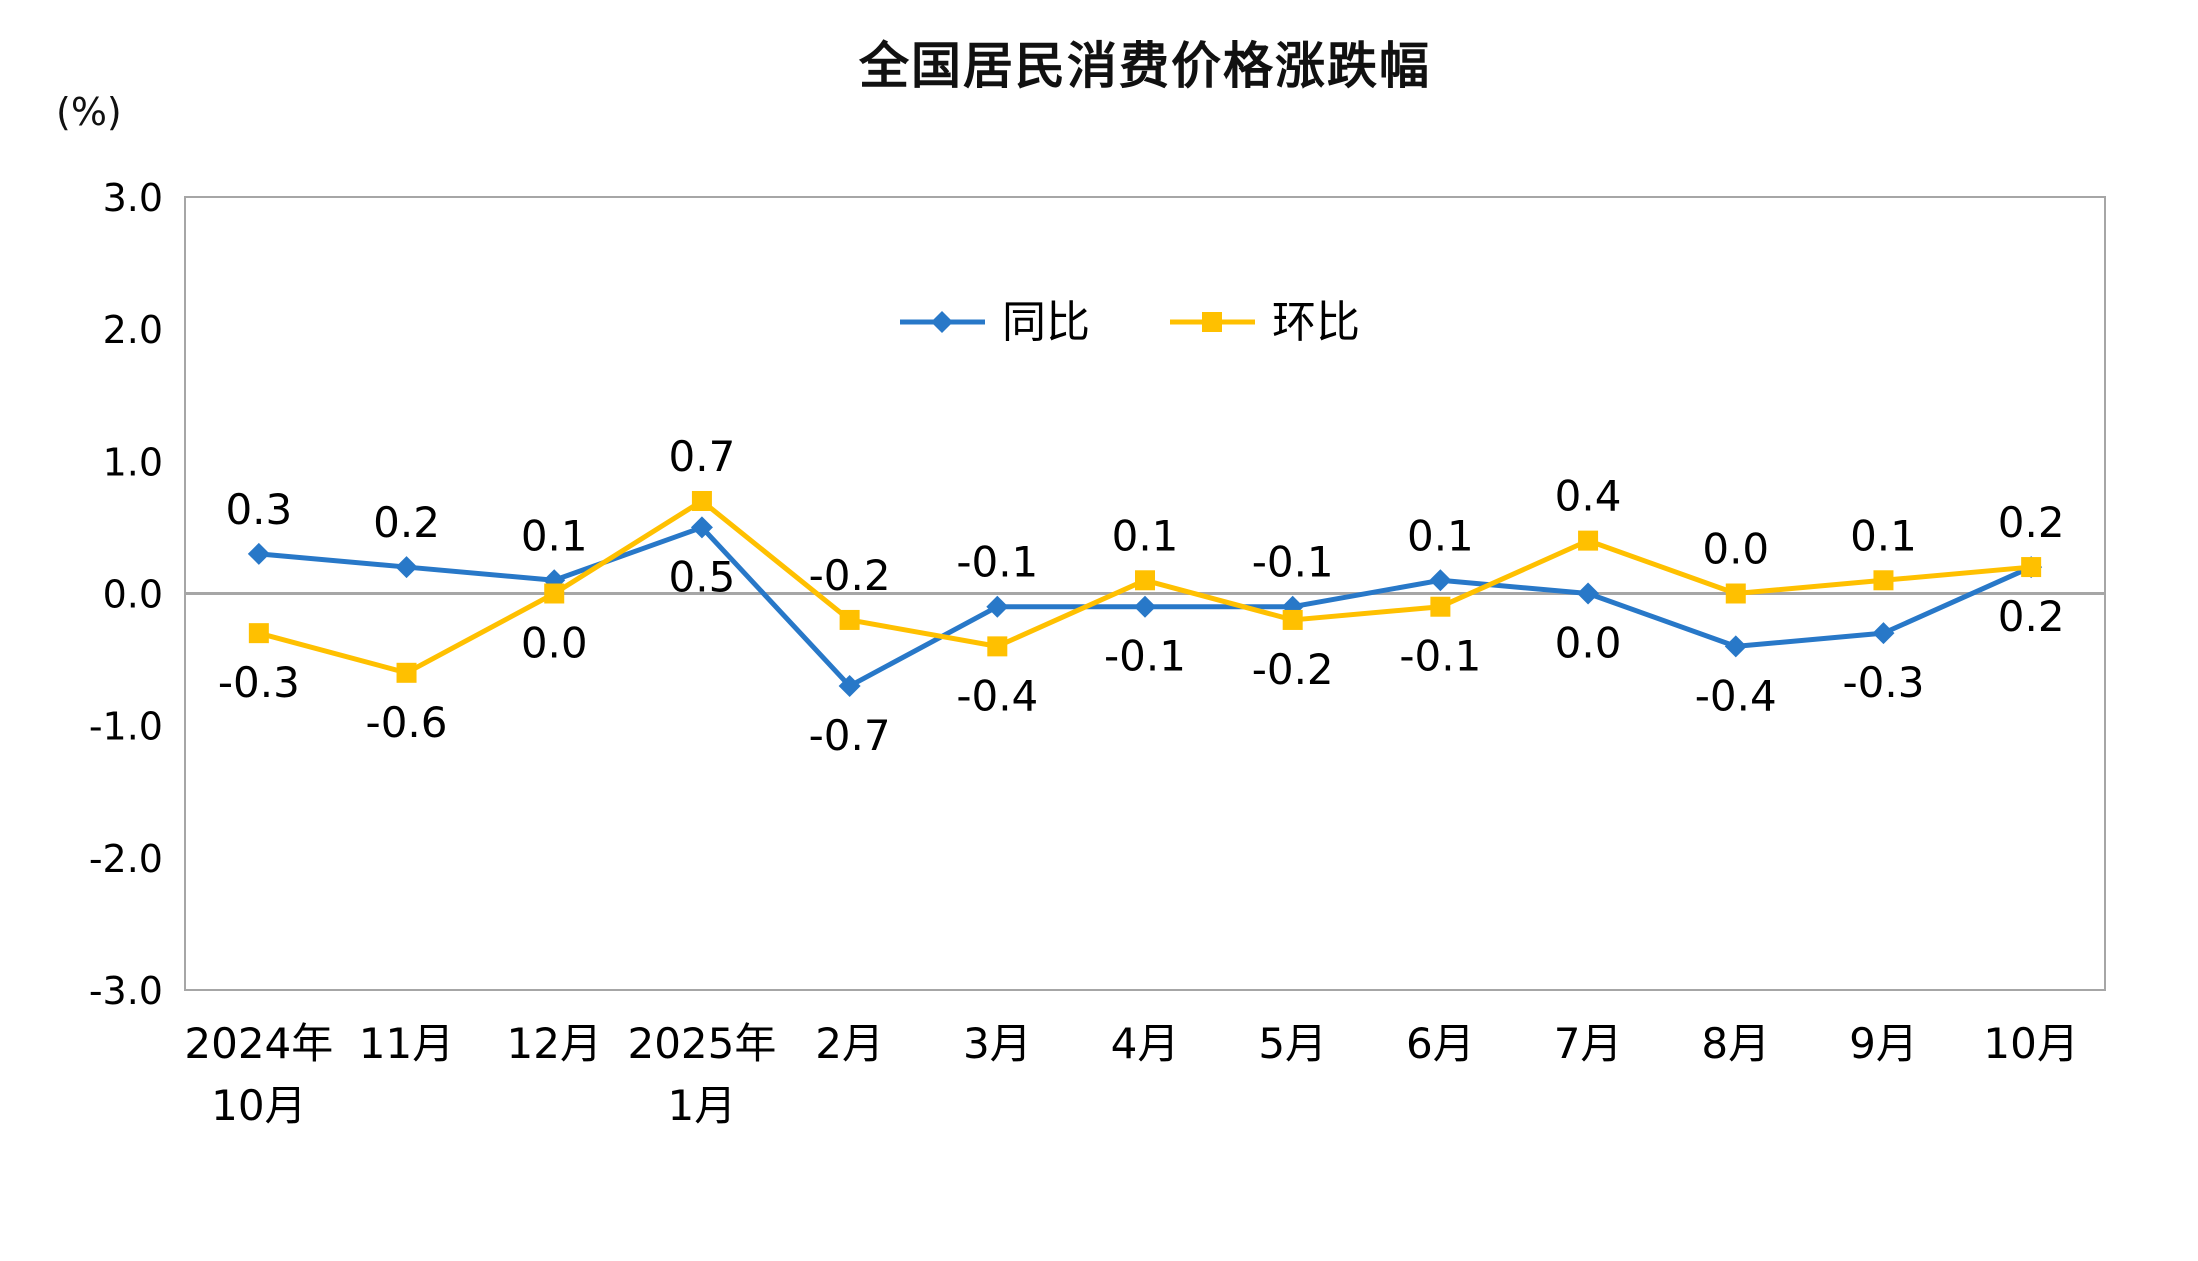 The height and width of the screenshot is (1261, 2198). Describe the element at coordinates (554, 1043) in the screenshot. I see `x-tick-label: 12月` at that location.